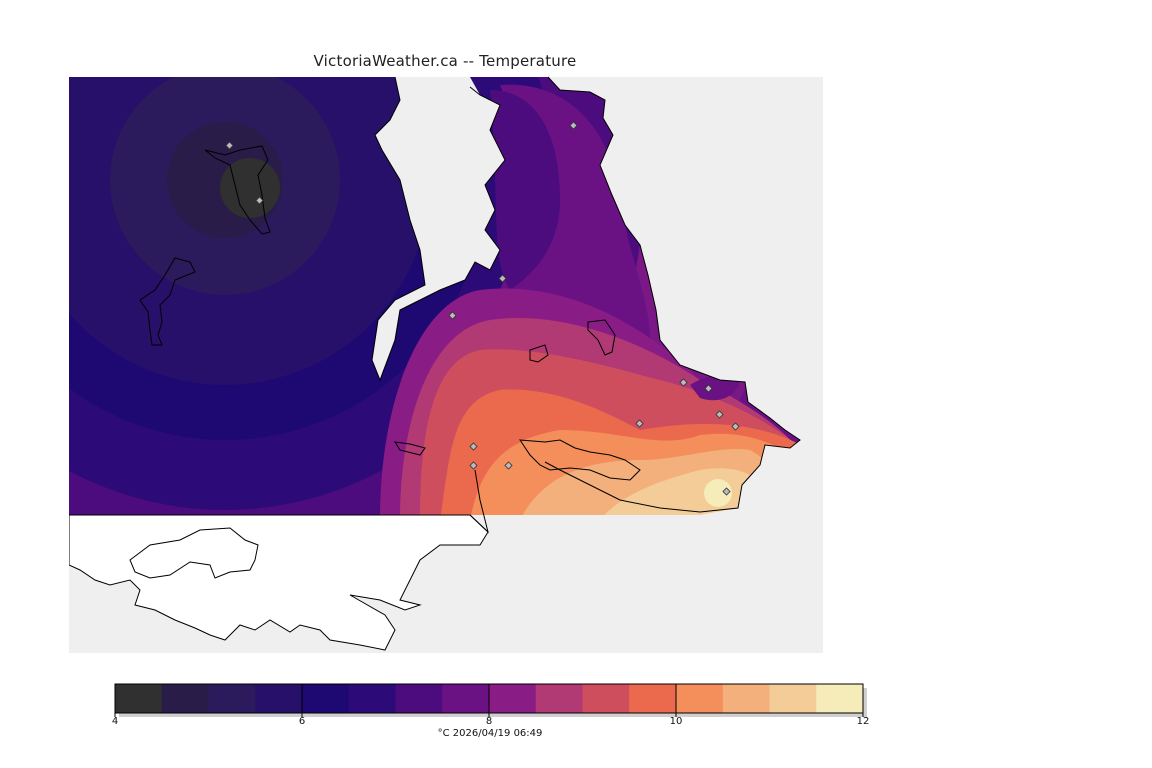 The width and height of the screenshot is (1152, 768). I want to click on color-scale-tick-label: 4, so click(115, 721).